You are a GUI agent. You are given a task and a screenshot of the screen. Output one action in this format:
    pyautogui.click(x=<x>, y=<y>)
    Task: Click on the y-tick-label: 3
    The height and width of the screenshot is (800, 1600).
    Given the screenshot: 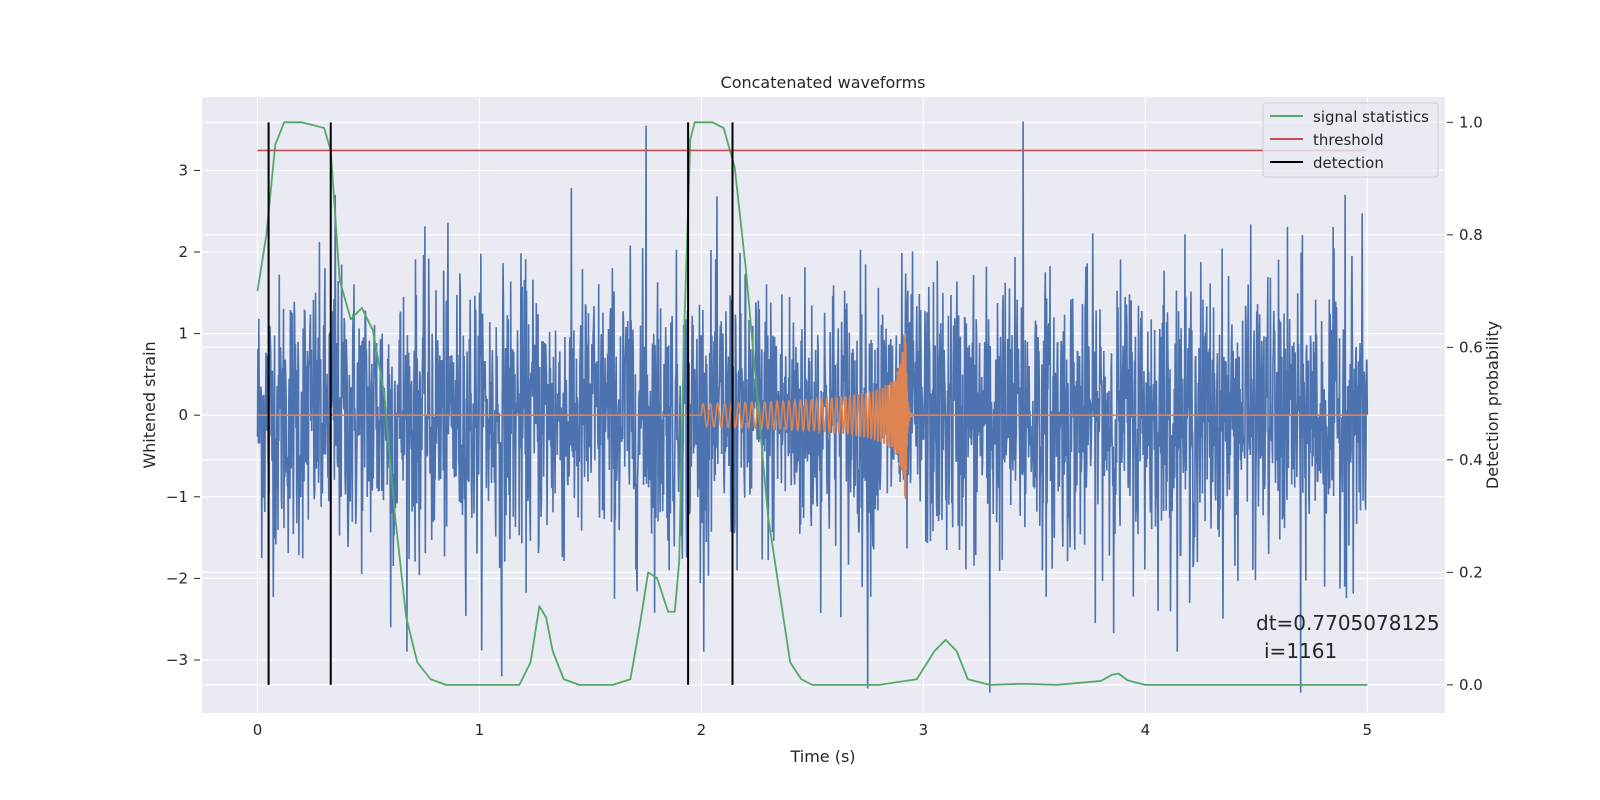 What is the action you would take?
    pyautogui.click(x=183, y=170)
    